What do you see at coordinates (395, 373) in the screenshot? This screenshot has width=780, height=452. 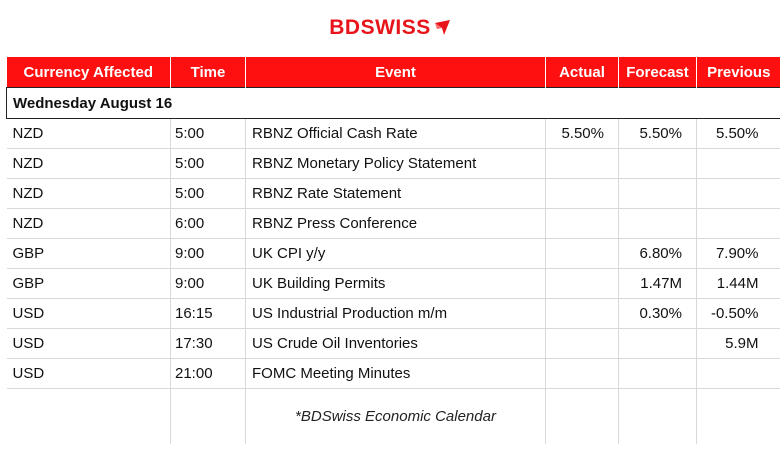 I see `cell-event: FOMC Meeting Minutes` at bounding box center [395, 373].